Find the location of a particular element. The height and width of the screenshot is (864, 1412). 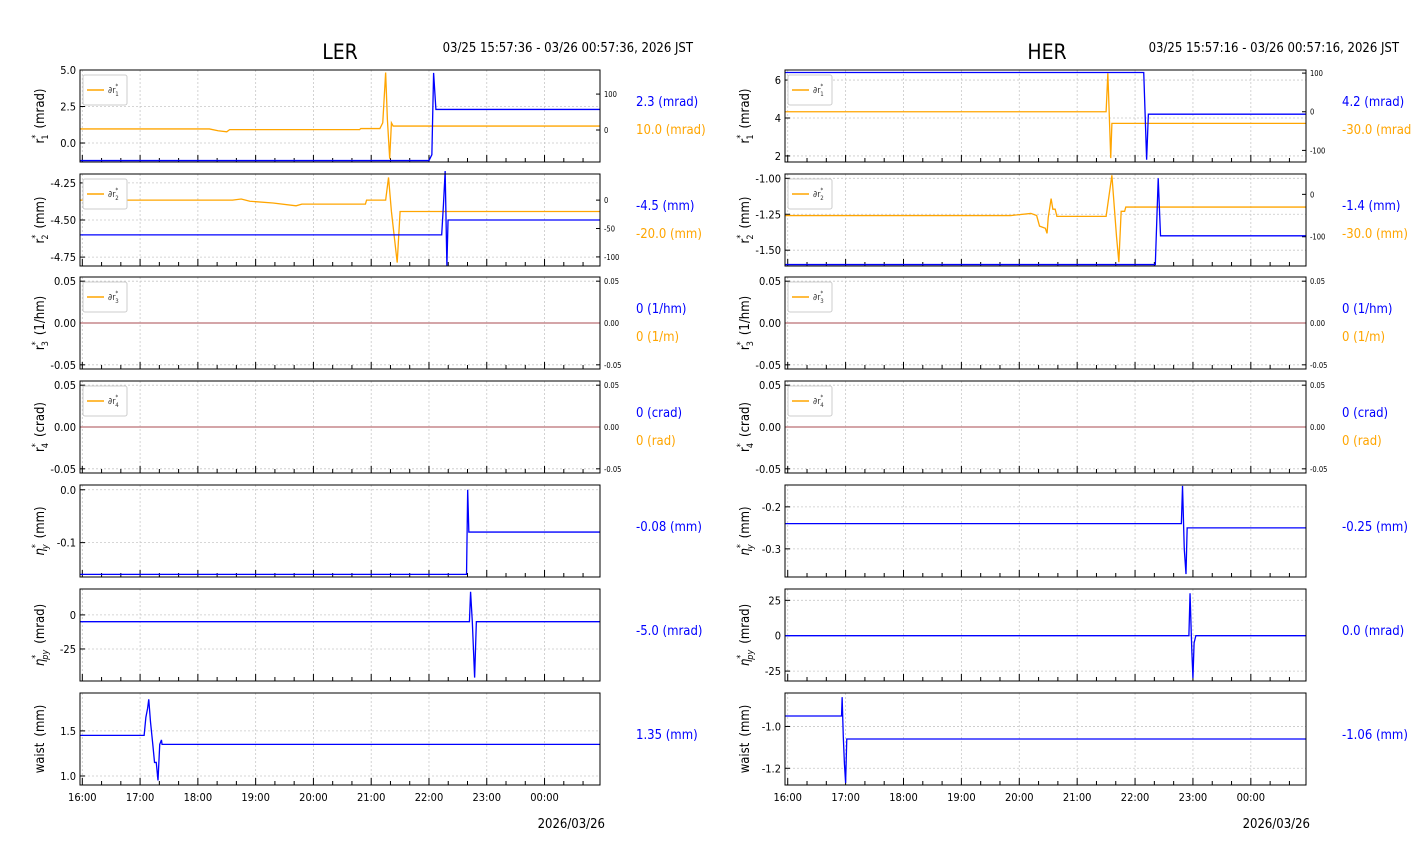

current-value-blue: 0 (1/hm) is located at coordinates (661, 309).